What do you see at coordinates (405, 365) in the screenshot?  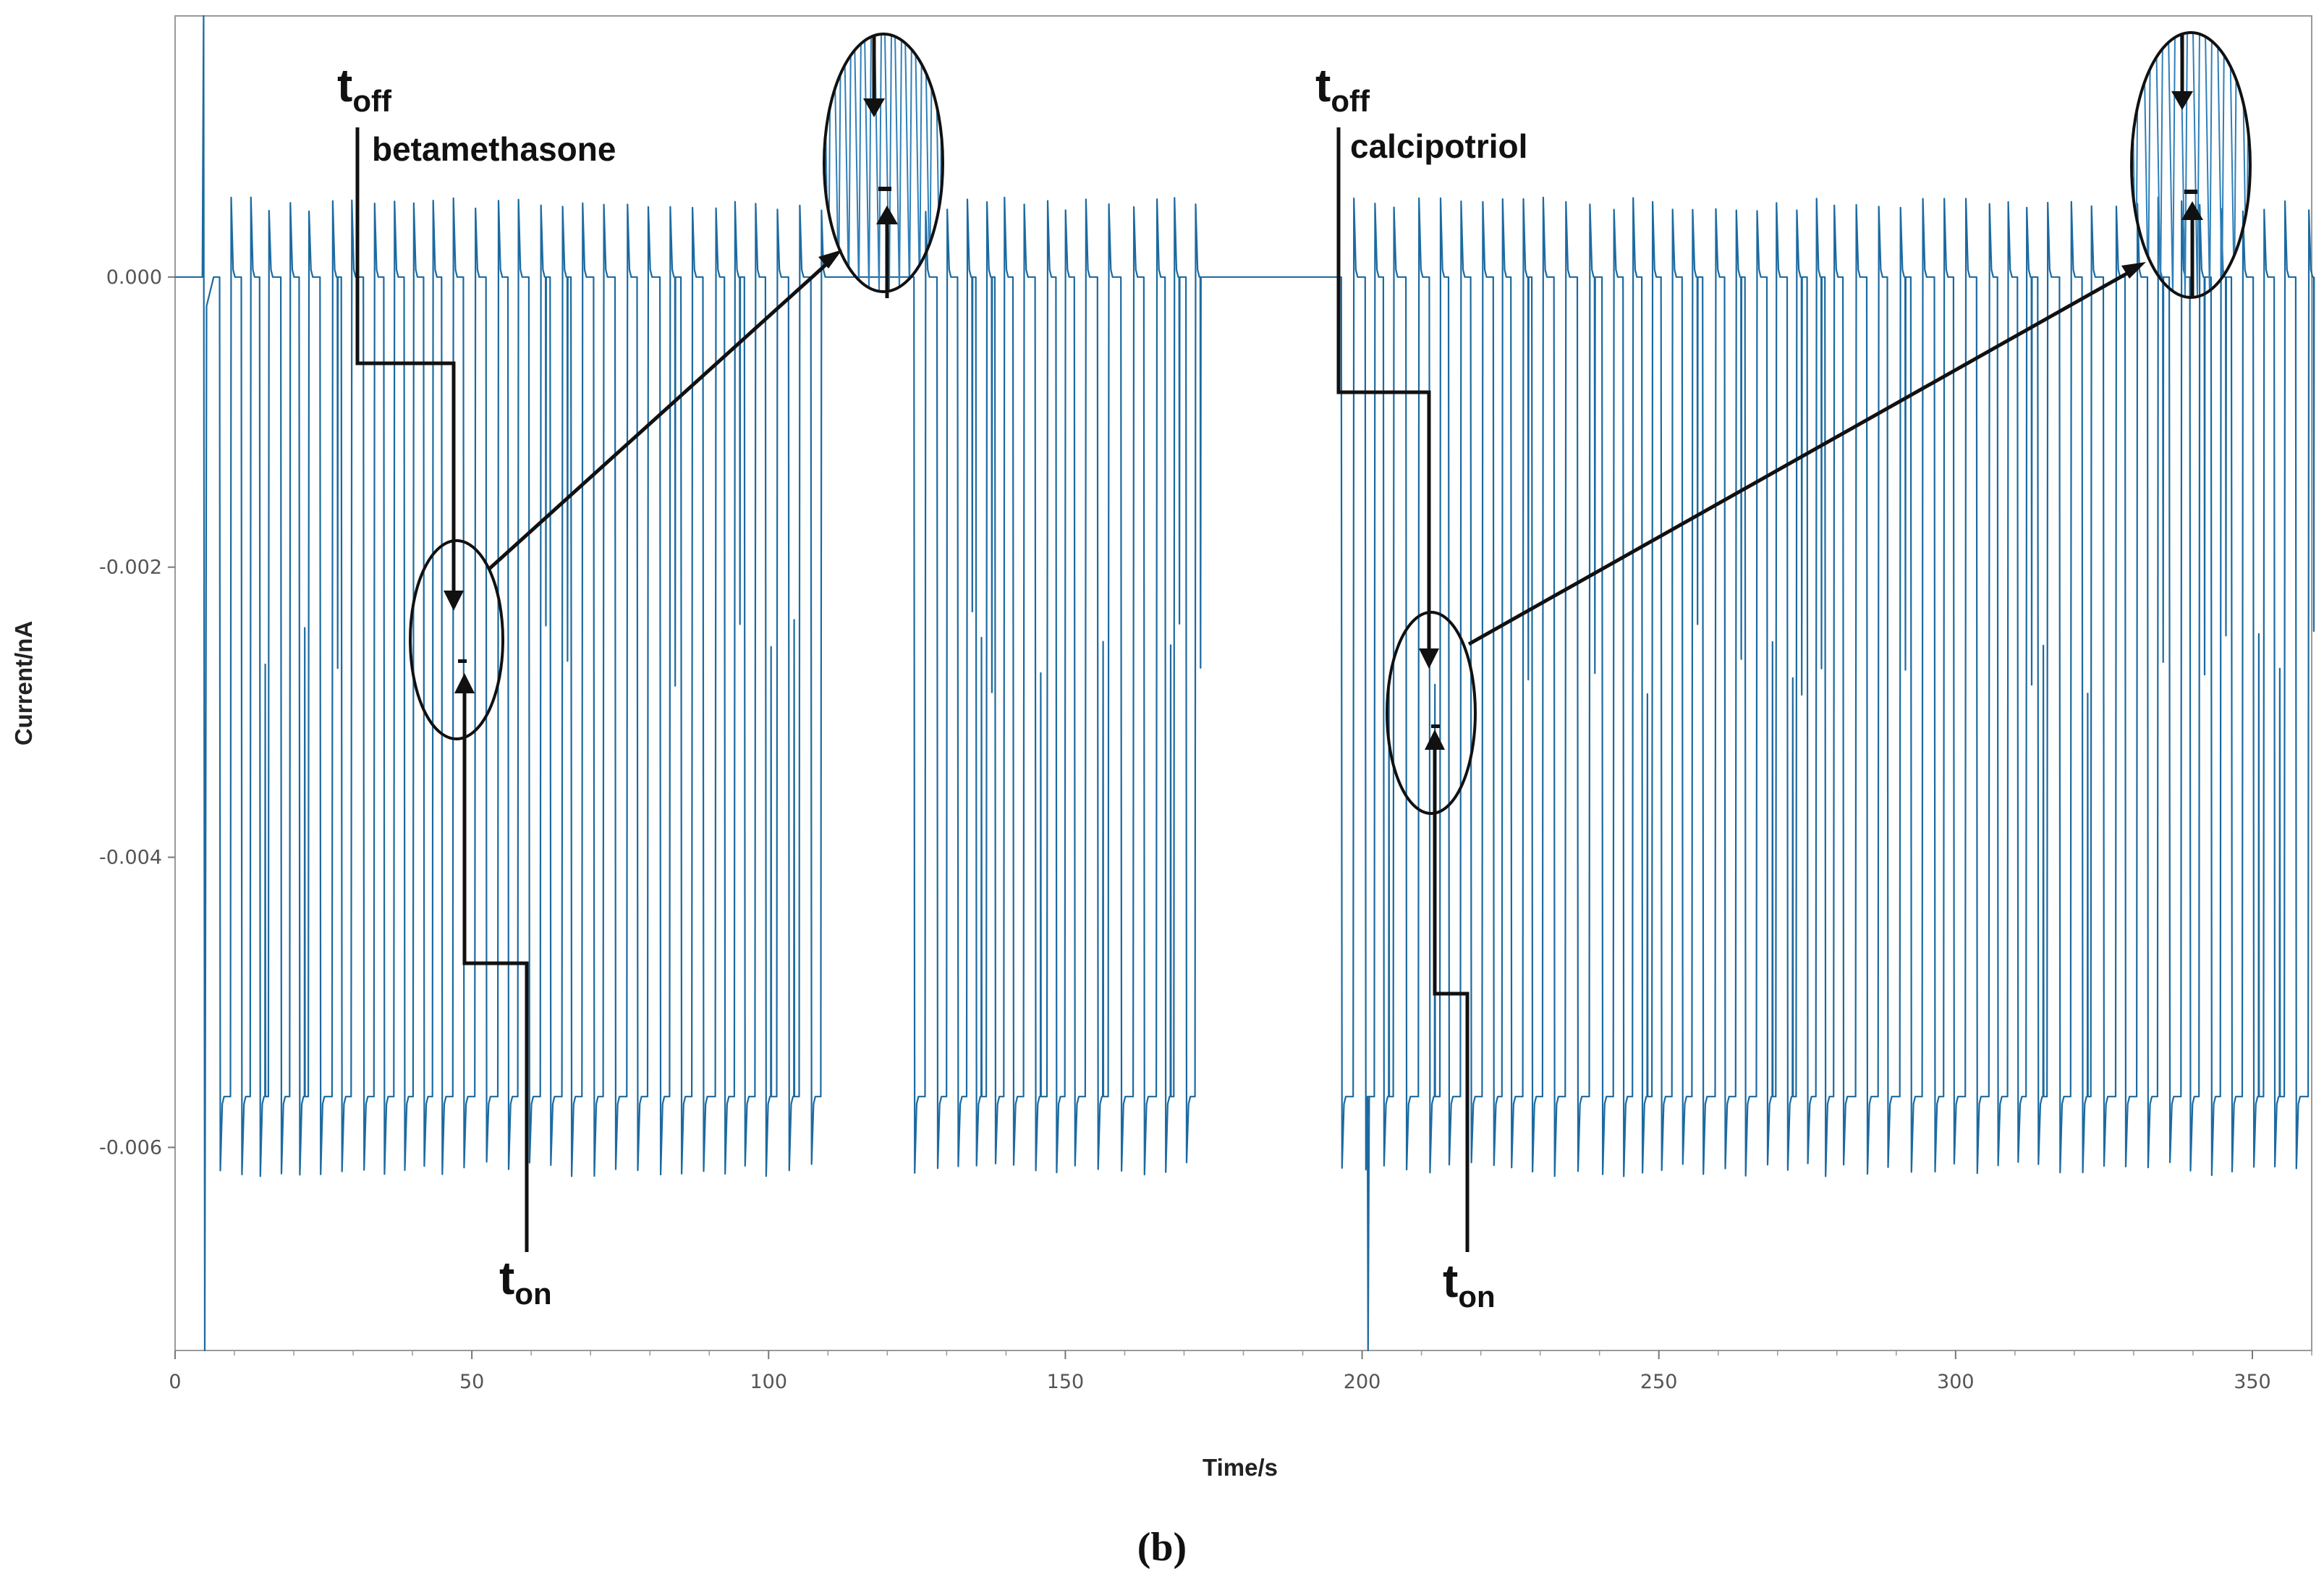 I see `toff-pointer-betamethasone` at bounding box center [405, 365].